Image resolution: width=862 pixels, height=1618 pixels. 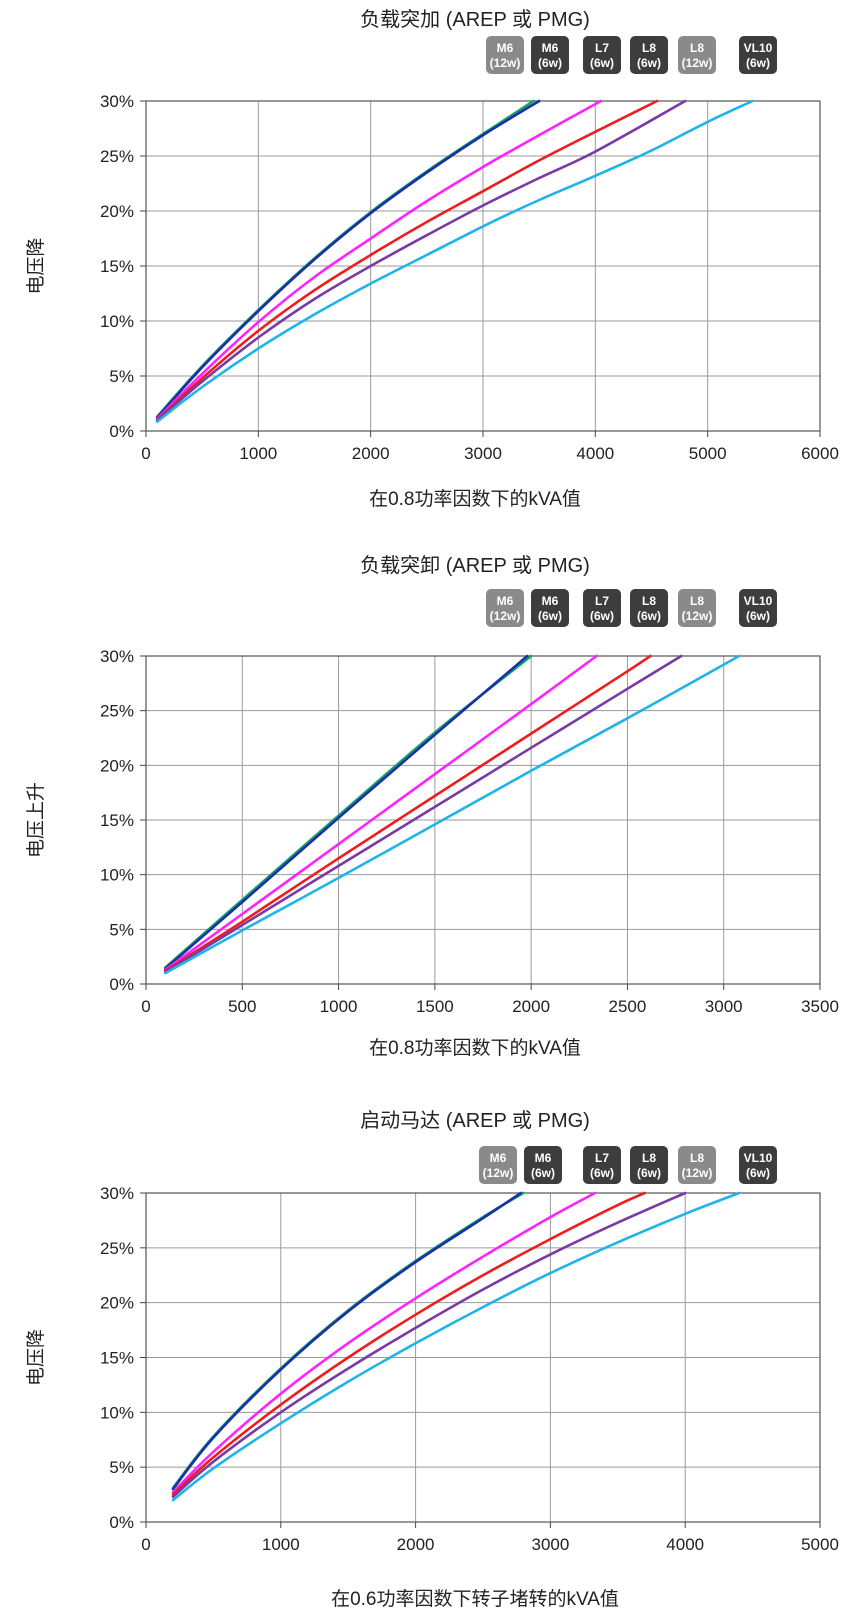 I want to click on chart-title: 负载突卸 (AREP 或 PMG), so click(x=475, y=565).